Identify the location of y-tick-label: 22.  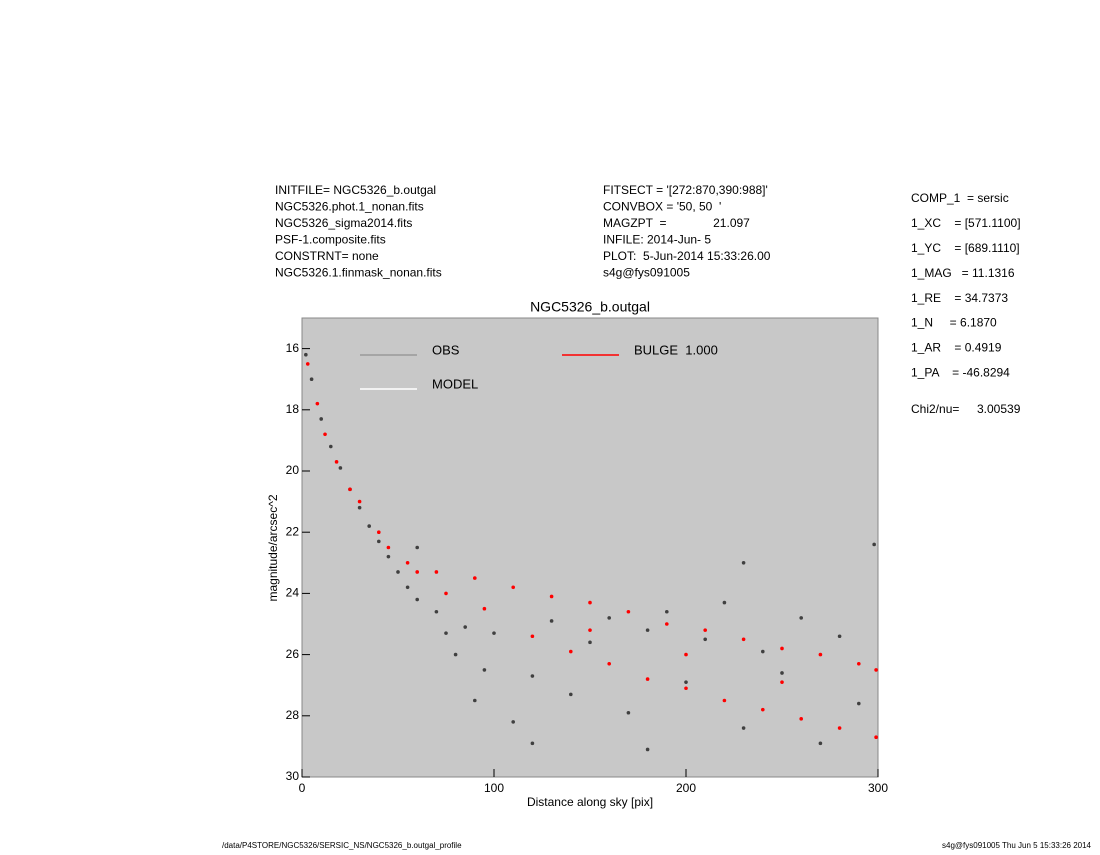
(293, 531).